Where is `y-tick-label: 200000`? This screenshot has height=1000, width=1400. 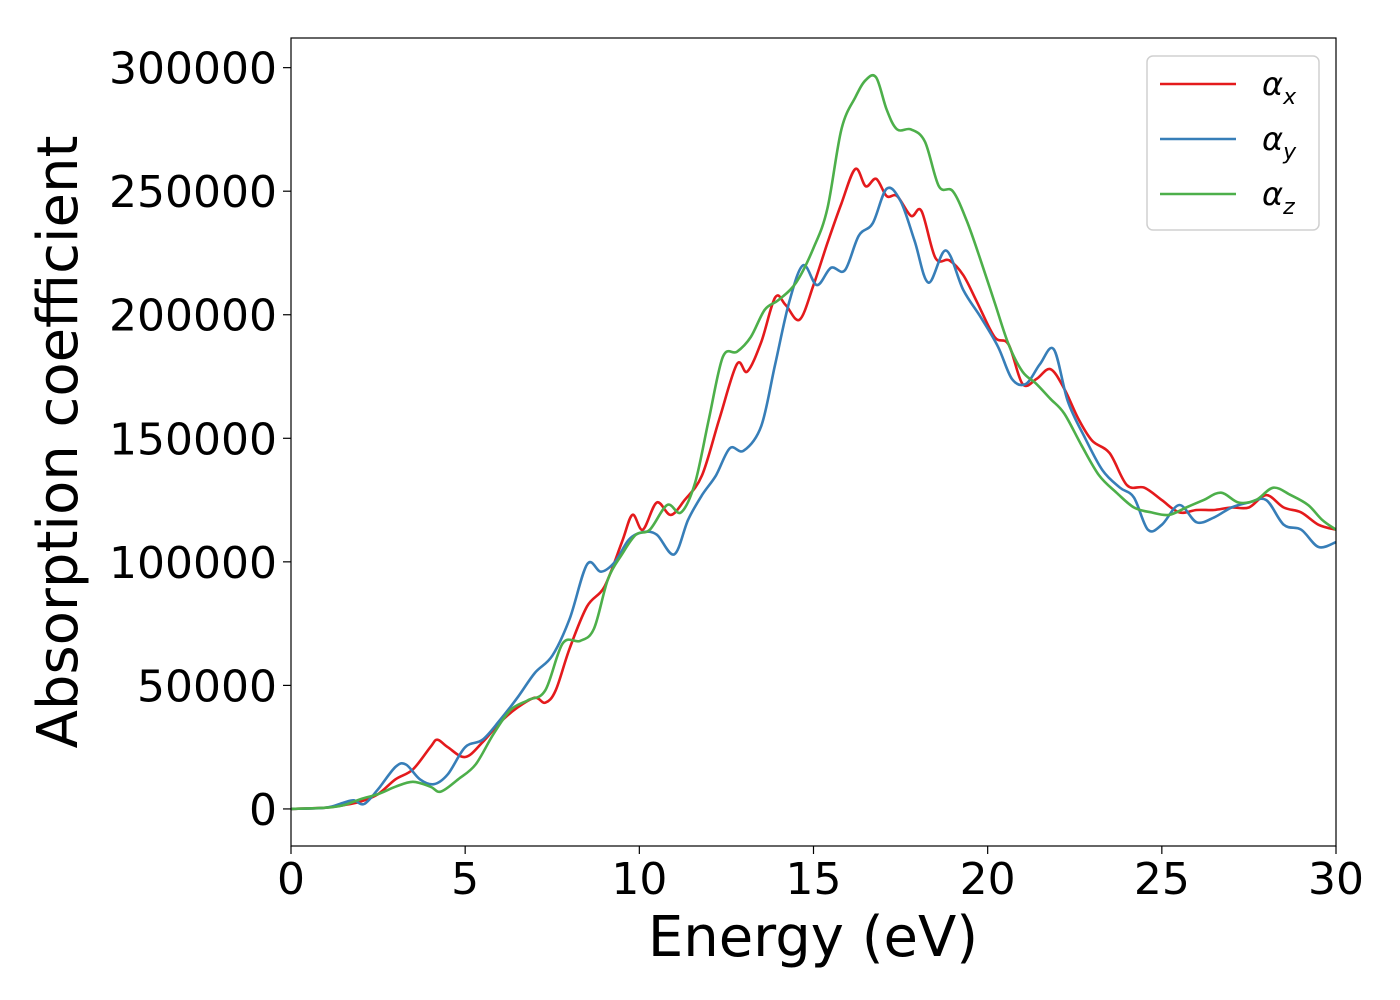 y-tick-label: 200000 is located at coordinates (193, 316).